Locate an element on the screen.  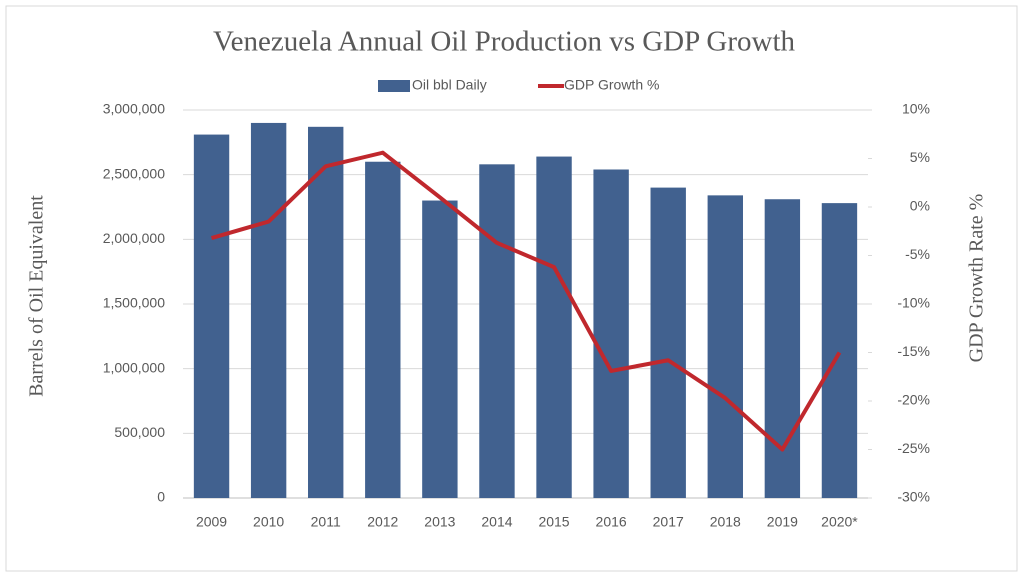
x-tick-label: 2013 is located at coordinates (439, 522).